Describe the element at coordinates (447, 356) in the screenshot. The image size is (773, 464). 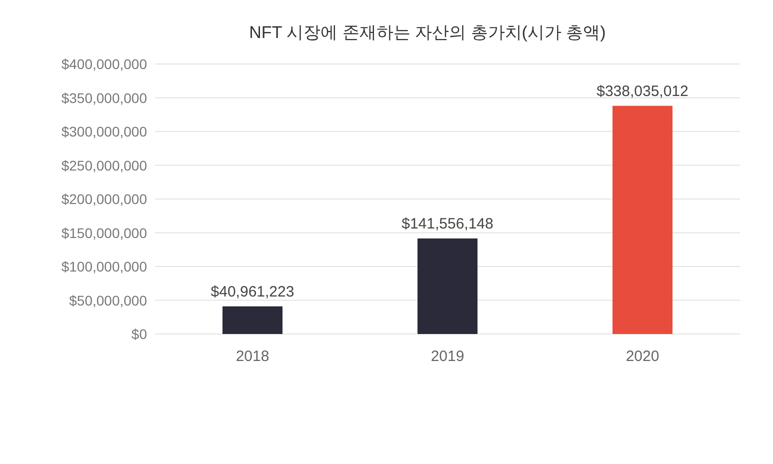
I see `x-tick-label: 2019` at that location.